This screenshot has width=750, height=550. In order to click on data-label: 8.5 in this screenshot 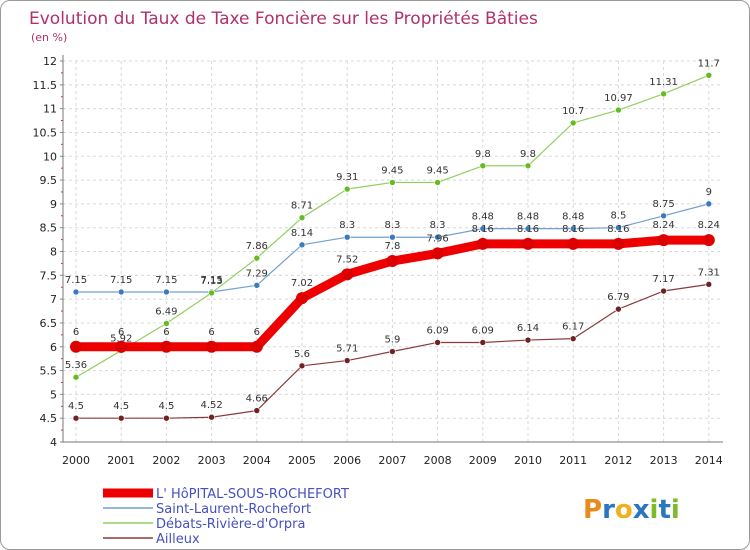, I will do `click(618, 216)`.